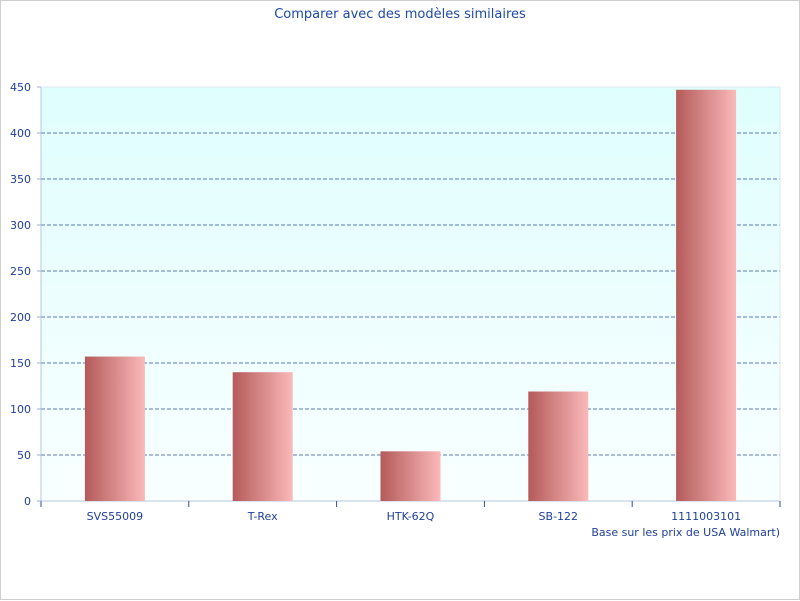 This screenshot has width=800, height=601. What do you see at coordinates (20, 409) in the screenshot?
I see `y-tick-label: 100` at bounding box center [20, 409].